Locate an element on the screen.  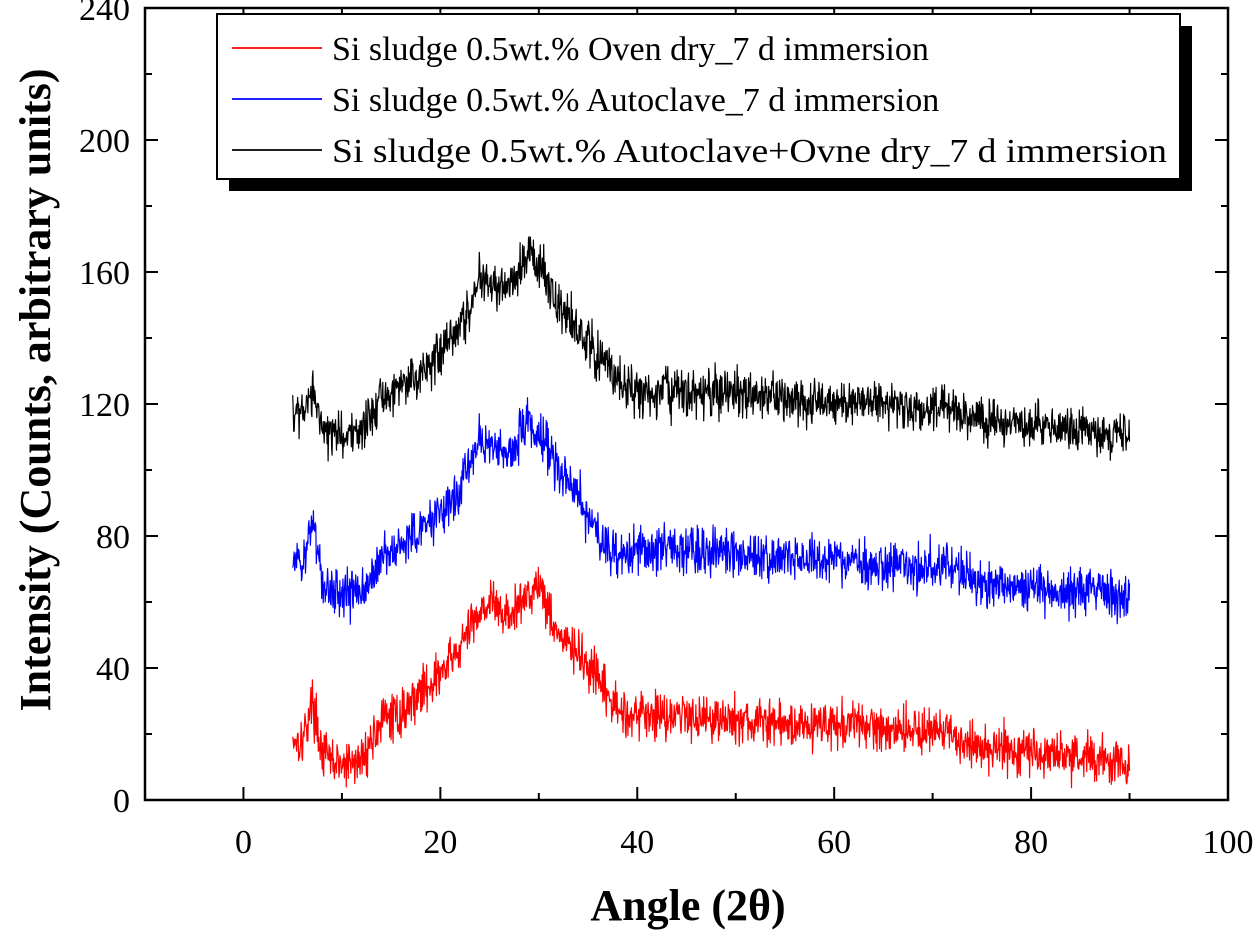
x-tick-label: 100 is located at coordinates (1228, 842).